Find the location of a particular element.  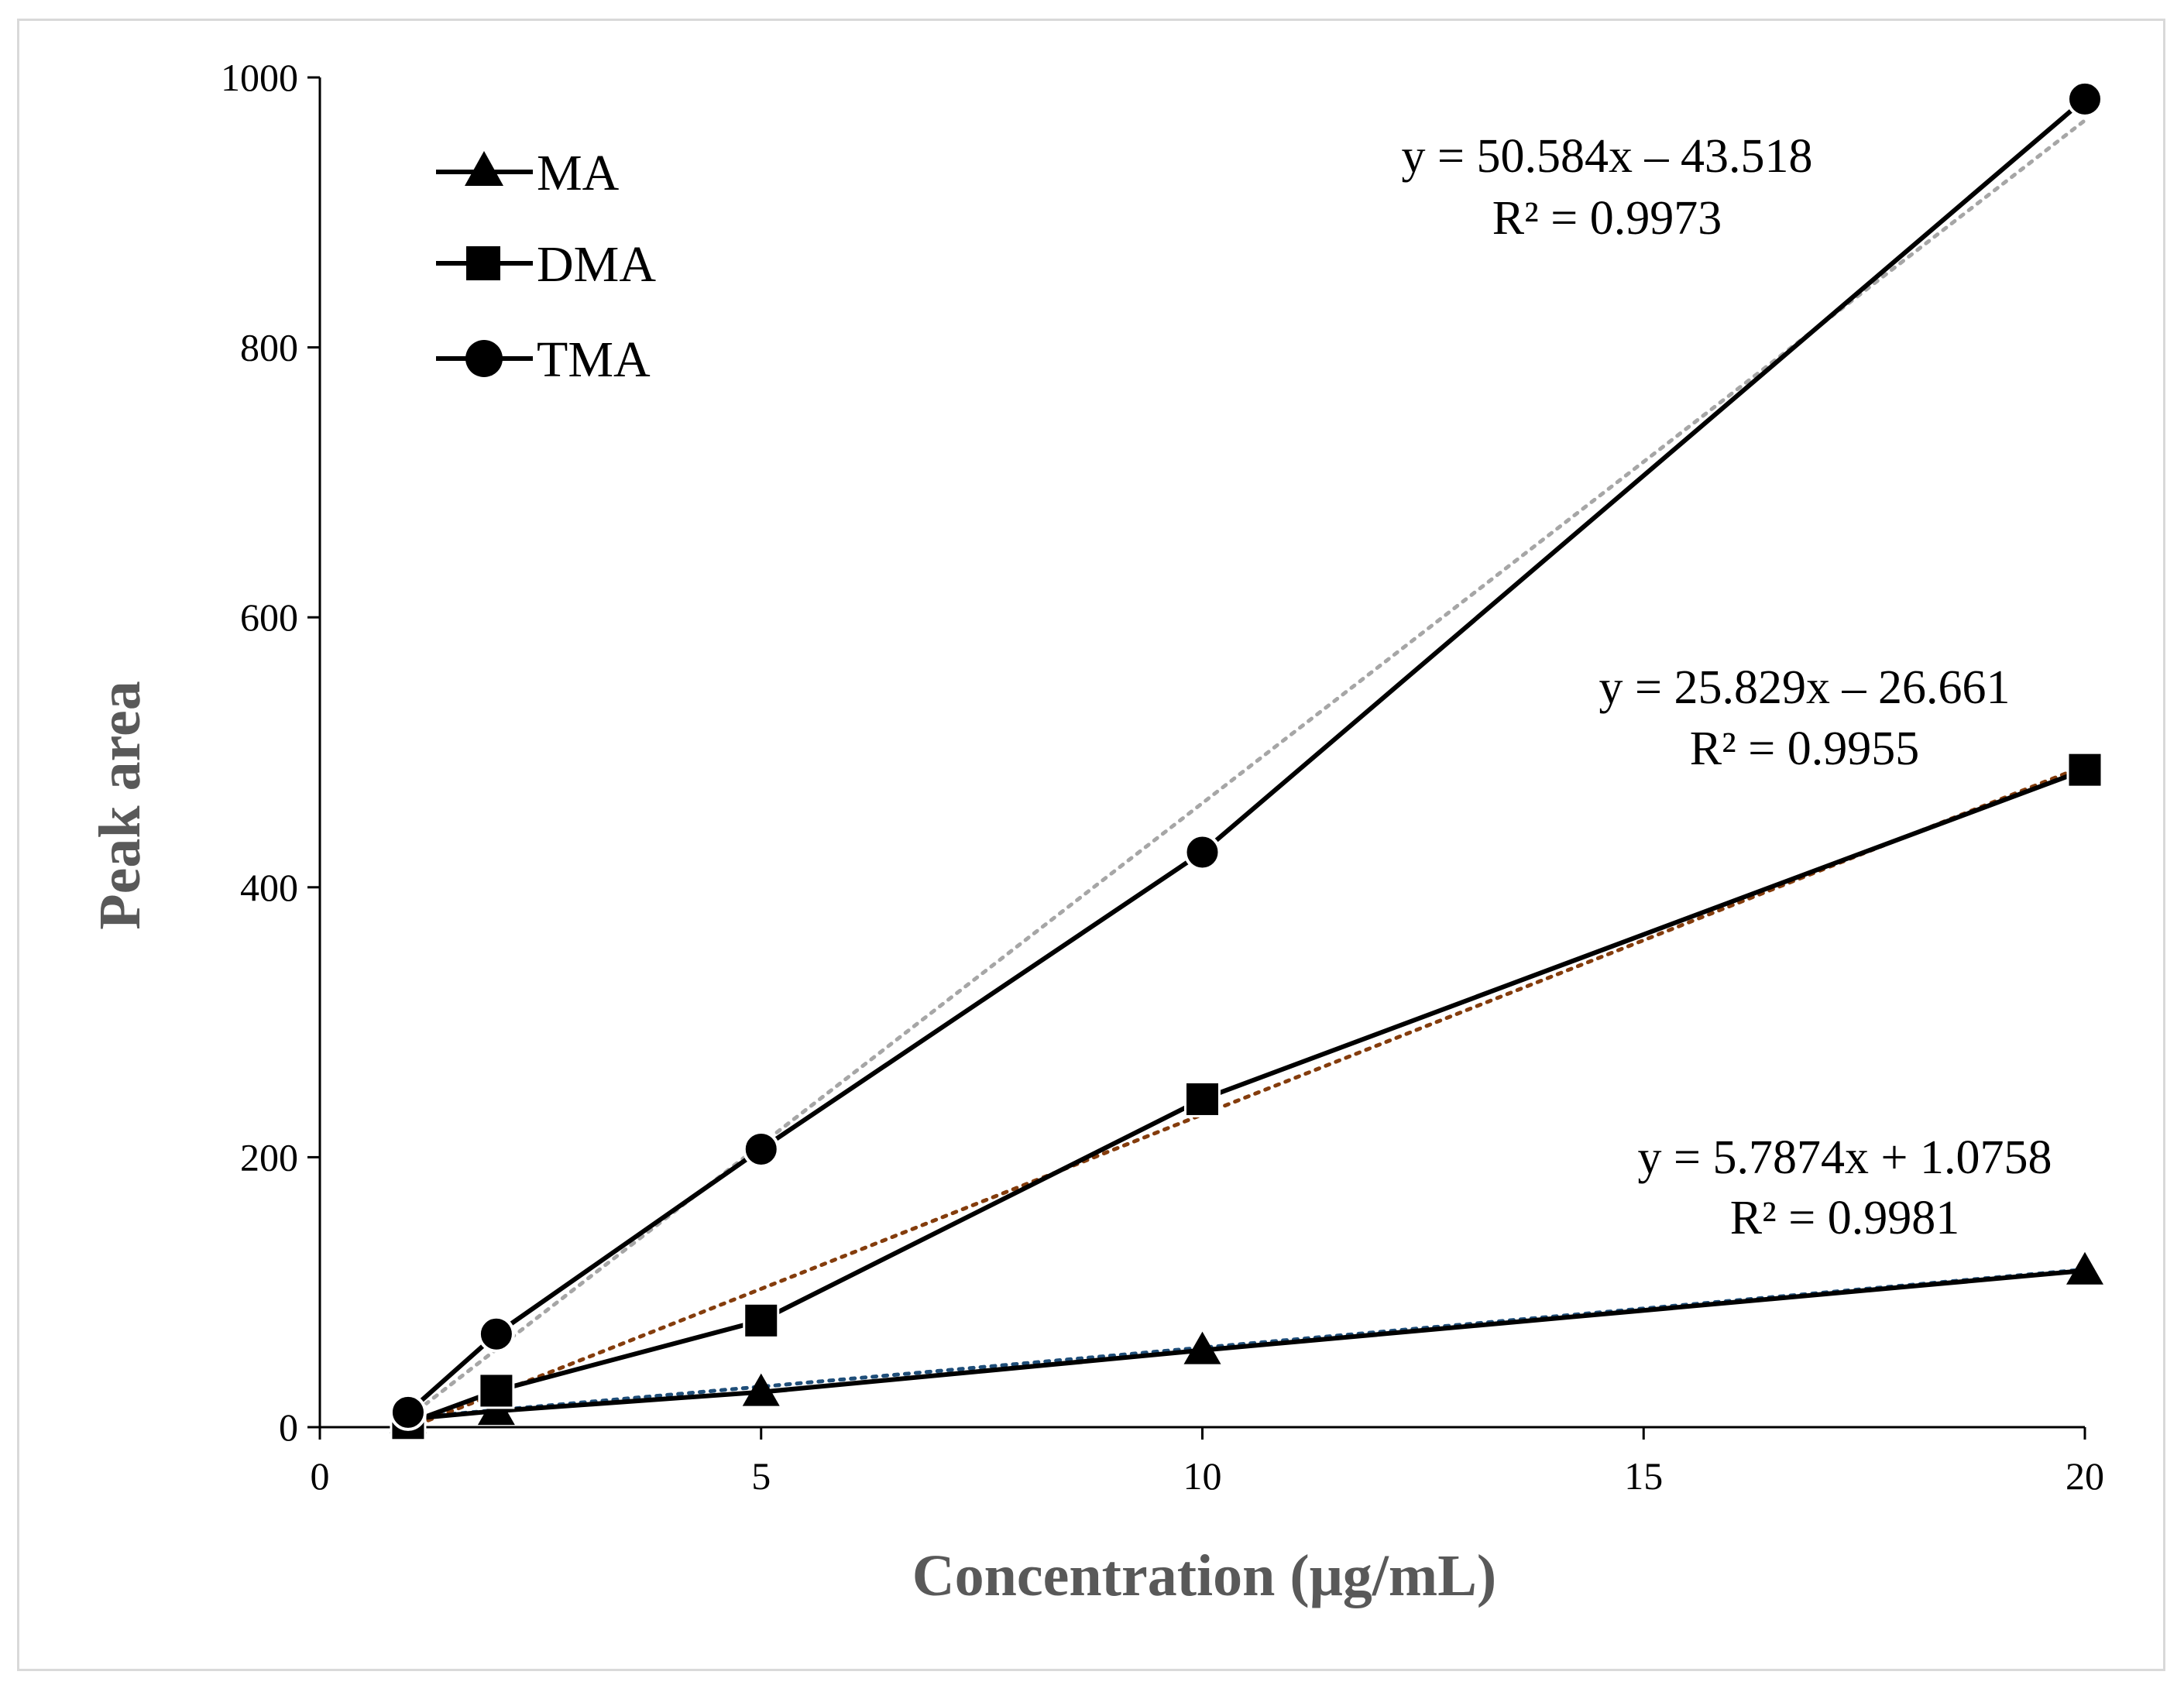

x-tick-label: 10 is located at coordinates (1202, 1476).